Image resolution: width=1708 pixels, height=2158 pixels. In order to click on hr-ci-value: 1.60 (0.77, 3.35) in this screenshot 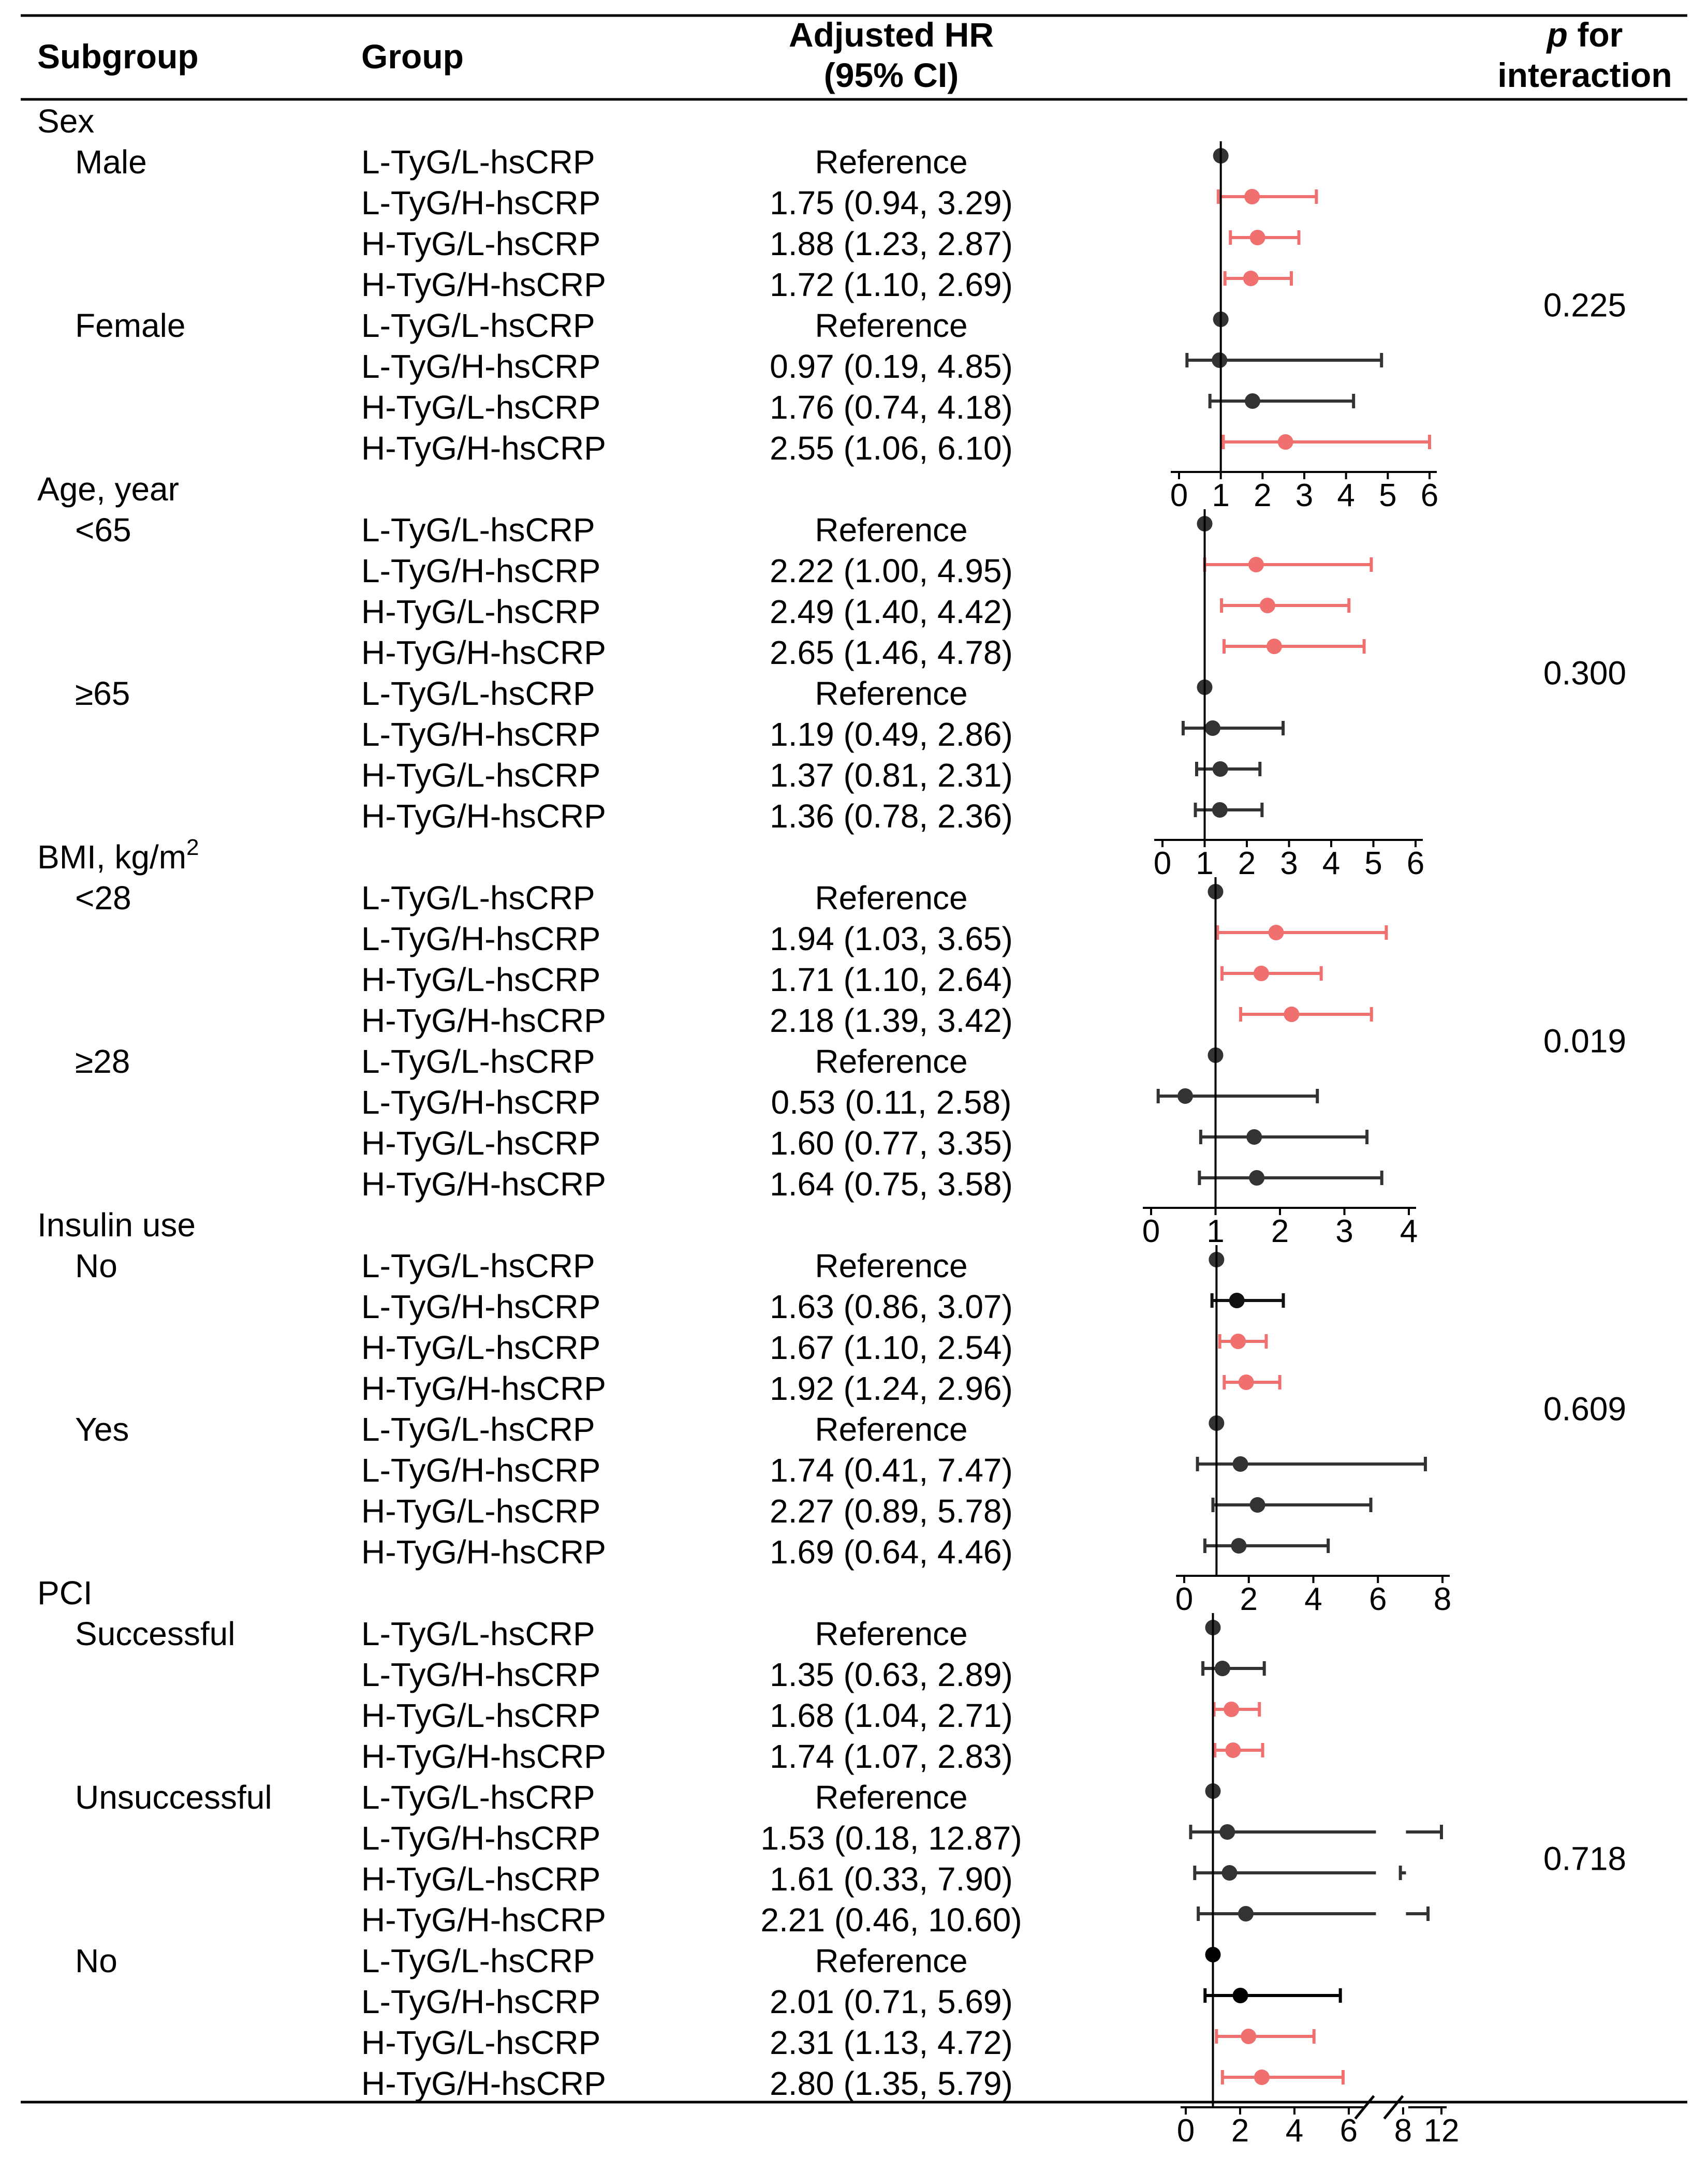, I will do `click(891, 1143)`.